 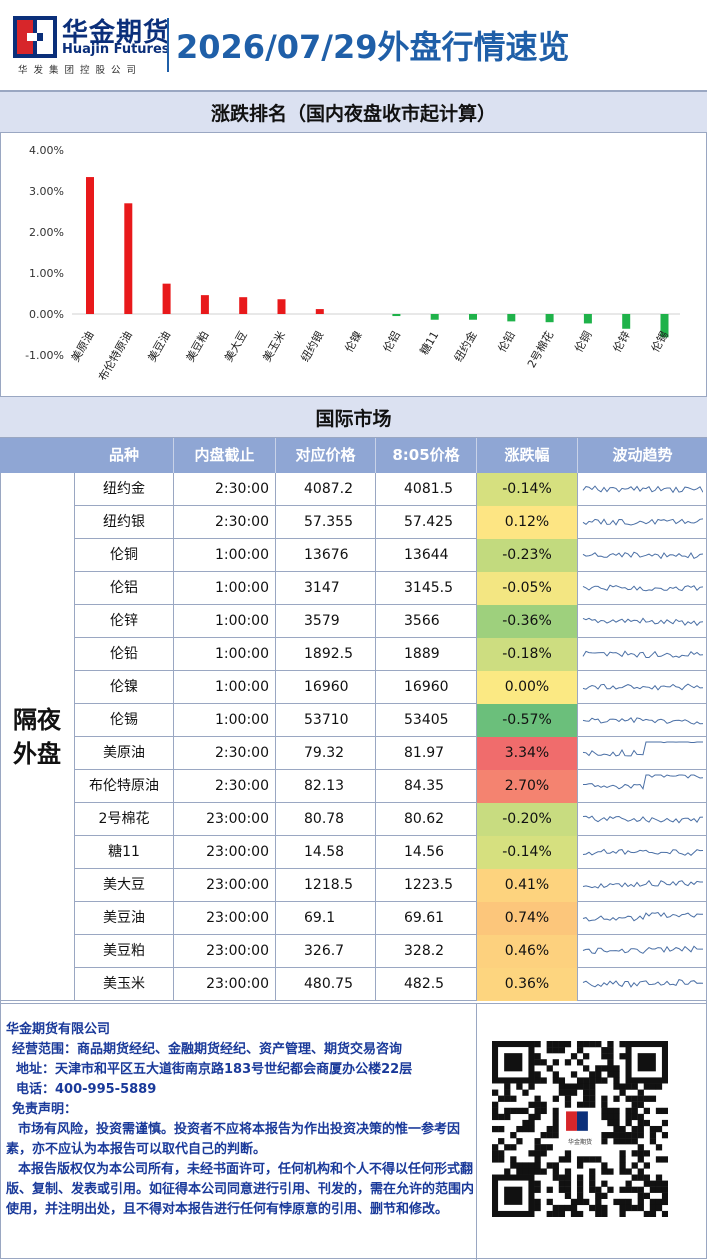 What do you see at coordinates (46, 191) in the screenshot?
I see `y-tick-label: 3.00%` at bounding box center [46, 191].